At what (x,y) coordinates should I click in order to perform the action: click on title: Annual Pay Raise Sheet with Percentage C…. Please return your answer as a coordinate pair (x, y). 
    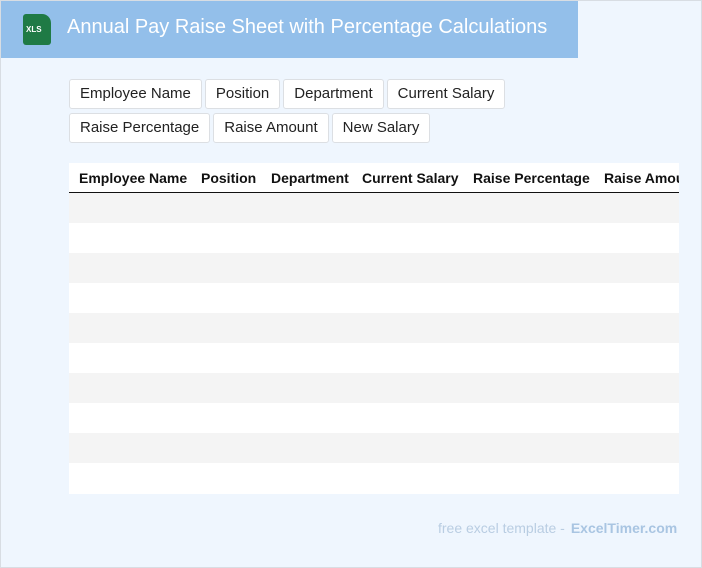
    Looking at the image, I should click on (307, 27).